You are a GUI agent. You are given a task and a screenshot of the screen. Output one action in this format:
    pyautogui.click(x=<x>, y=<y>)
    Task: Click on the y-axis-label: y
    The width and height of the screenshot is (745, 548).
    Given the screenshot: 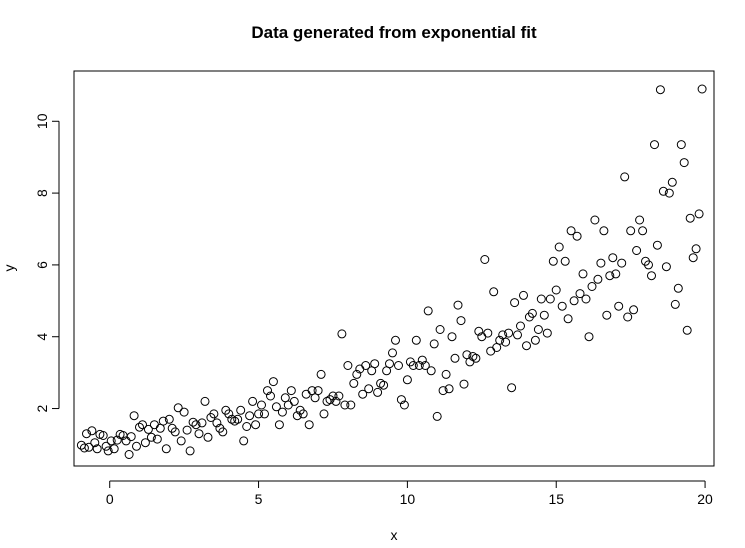 What is the action you would take?
    pyautogui.click(x=9, y=268)
    